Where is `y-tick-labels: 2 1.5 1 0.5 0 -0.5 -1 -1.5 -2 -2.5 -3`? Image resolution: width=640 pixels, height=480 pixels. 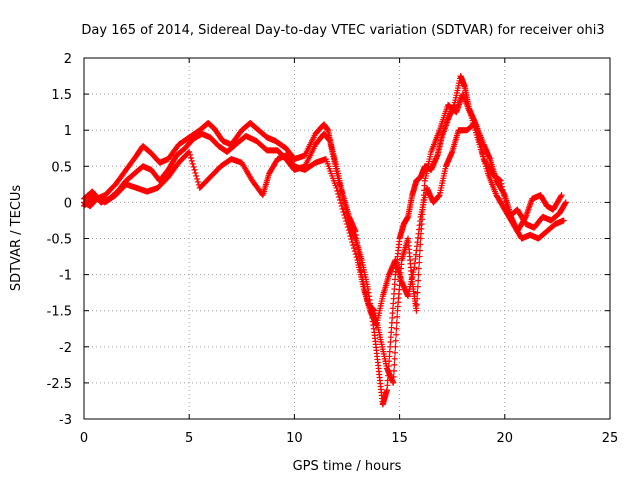
y-tick-labels: 2 1.5 1 0.5 0 -0.5 -1 -1.5 -2 -2.5 -3 is located at coordinates (59, 240).